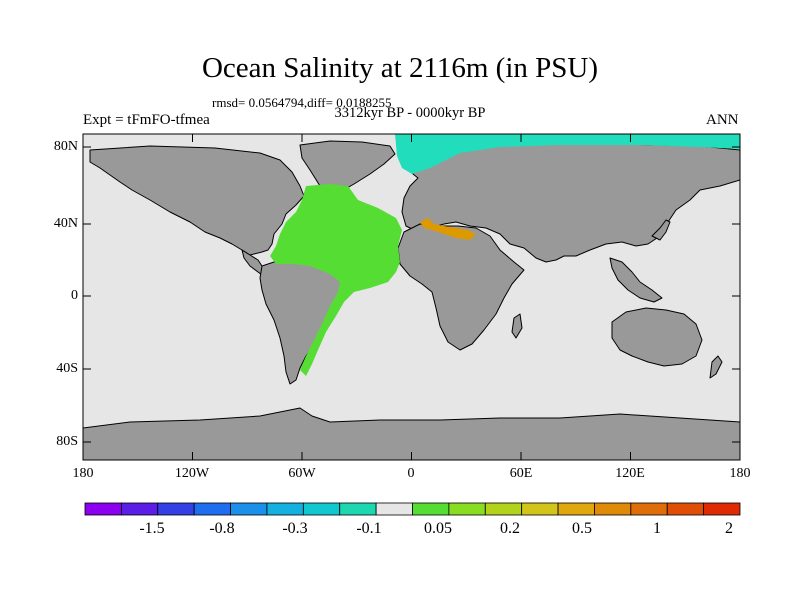 The image size is (800, 600). What do you see at coordinates (197, 200) in the screenshot?
I see `land-north-america` at bounding box center [197, 200].